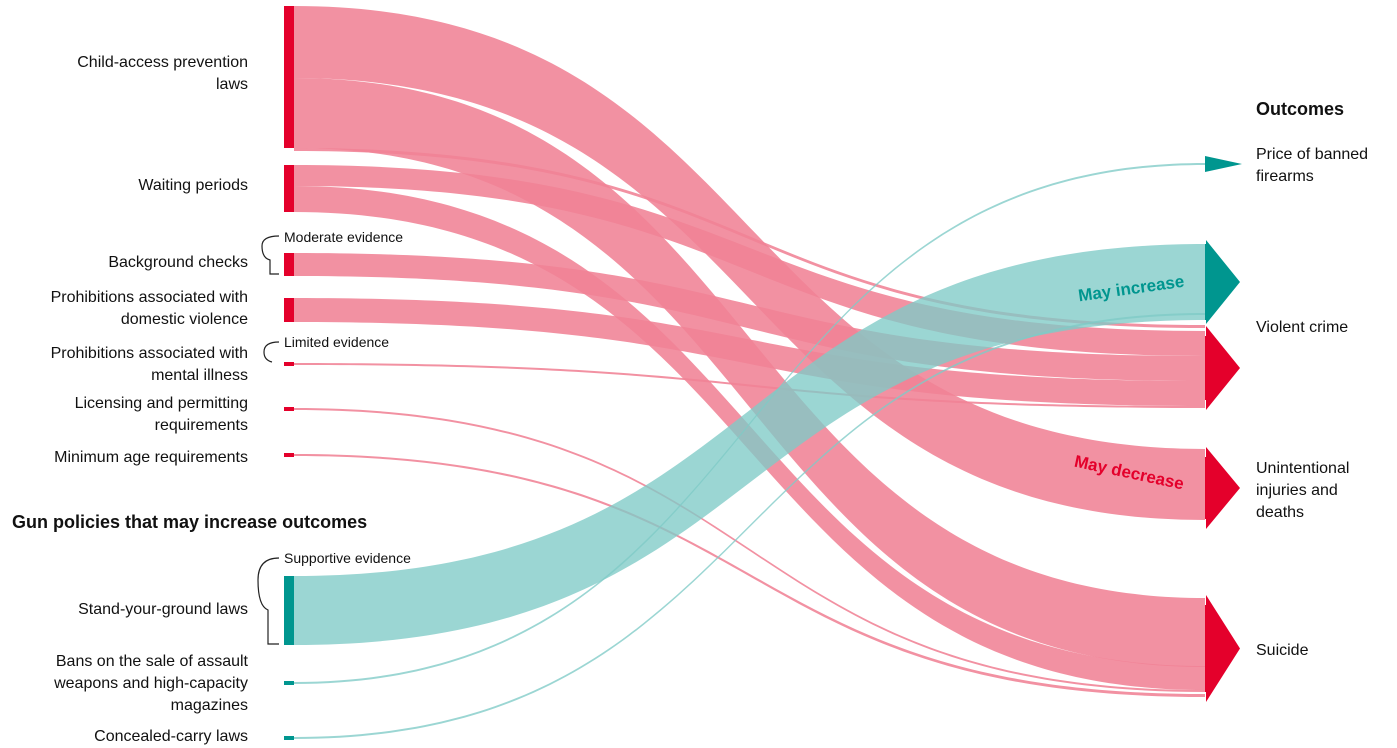 Image resolution: width=1397 pixels, height=748 pixels. Describe the element at coordinates (151, 457) in the screenshot. I see `policy-label-minimum-age: Minimum age requirements` at that location.